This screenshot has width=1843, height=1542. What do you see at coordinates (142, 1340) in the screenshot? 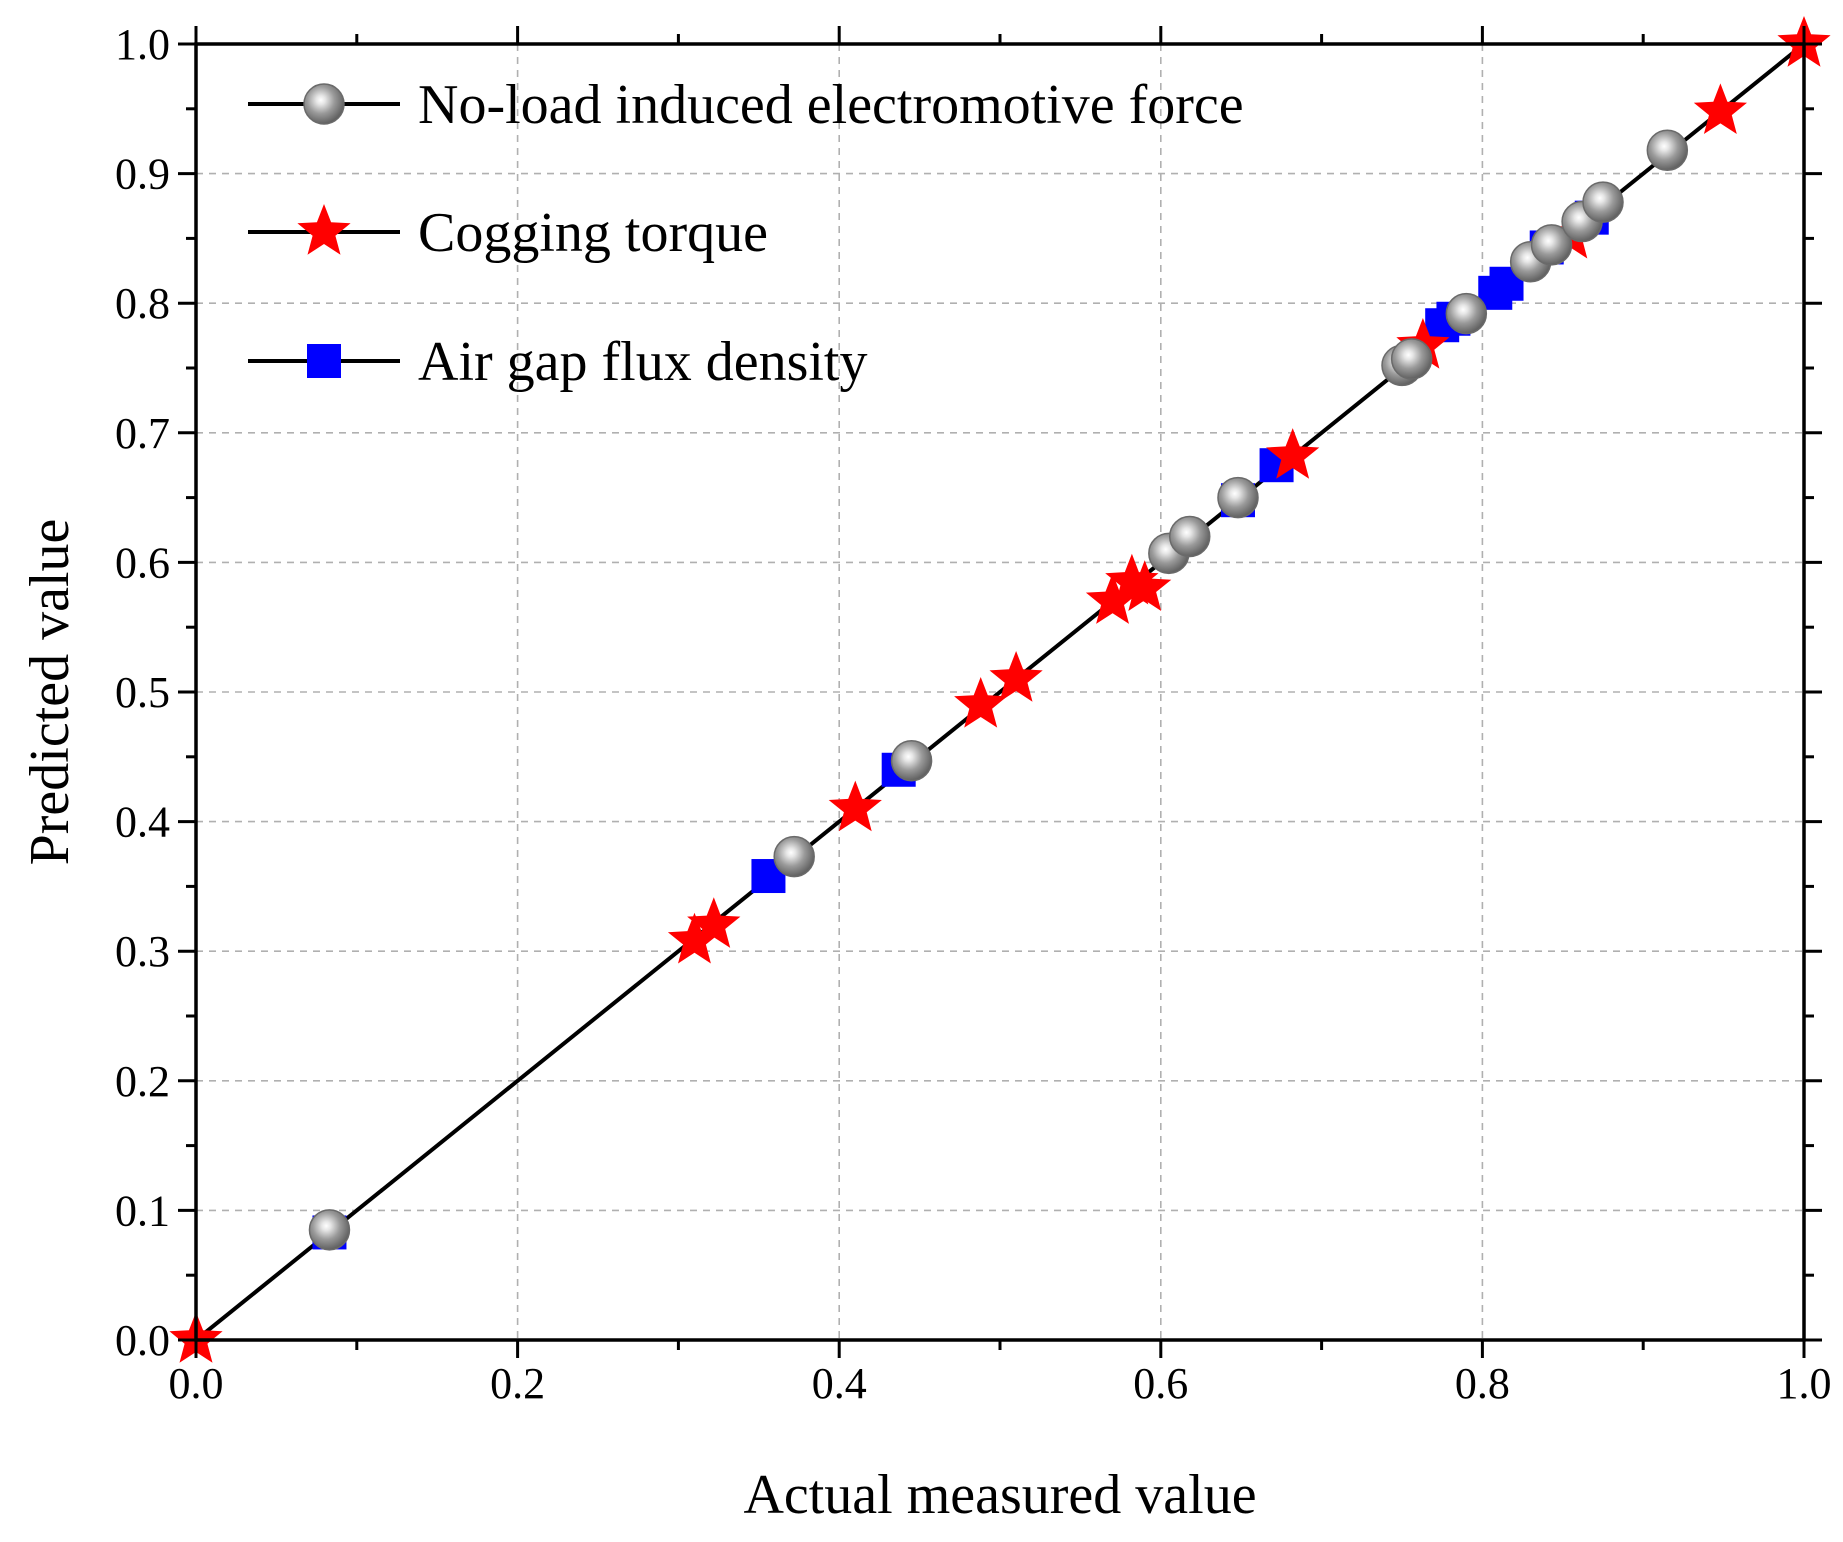
I see `y-tick-label: 0.0` at bounding box center [142, 1340].